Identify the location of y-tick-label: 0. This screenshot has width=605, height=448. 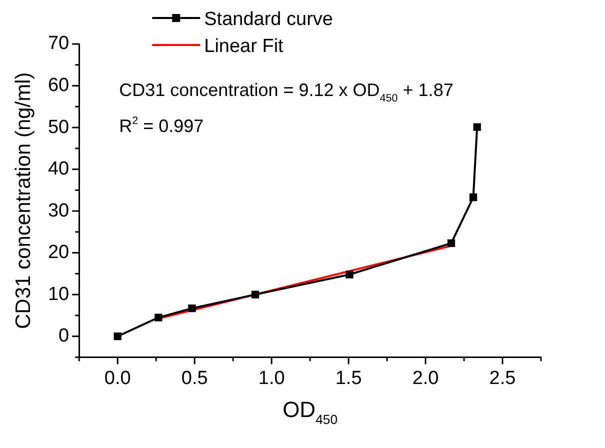
(64, 336).